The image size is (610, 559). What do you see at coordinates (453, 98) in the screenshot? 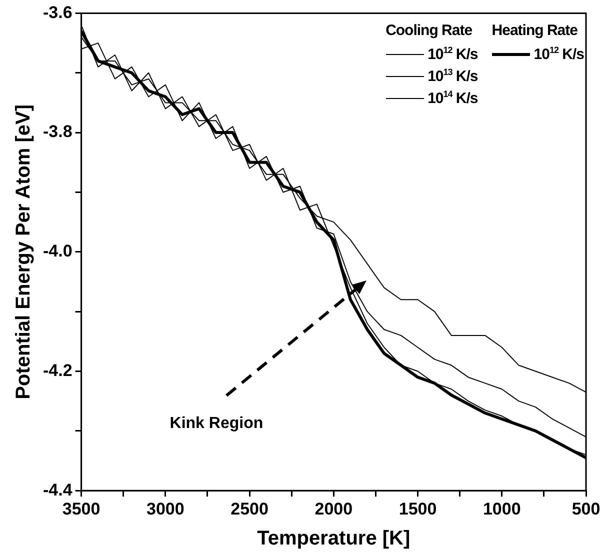
I see `legend-label: 10$^{14}$ K/s` at bounding box center [453, 98].